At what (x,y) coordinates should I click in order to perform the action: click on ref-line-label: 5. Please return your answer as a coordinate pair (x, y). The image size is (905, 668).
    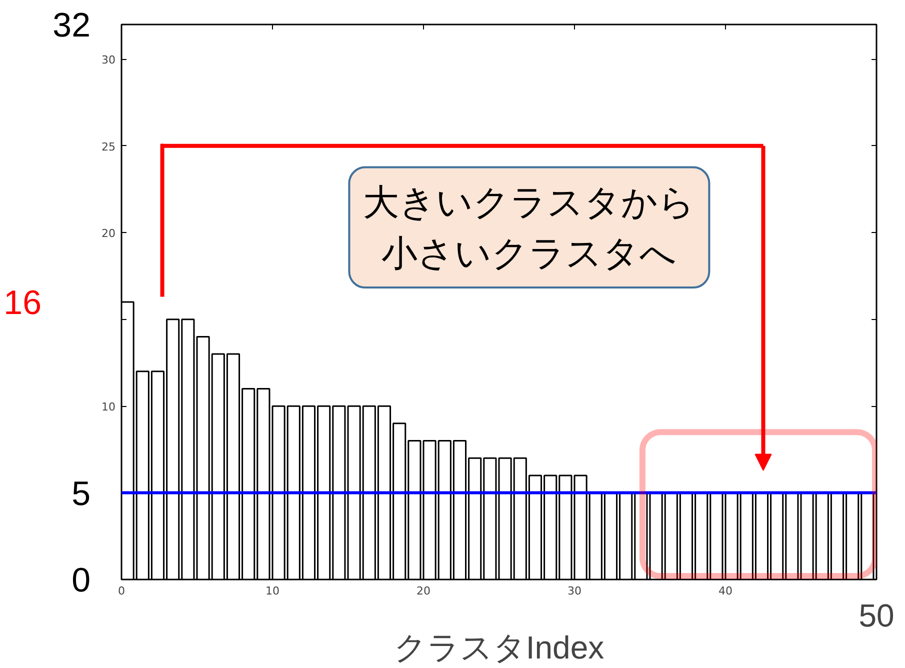
    Looking at the image, I should click on (81, 493).